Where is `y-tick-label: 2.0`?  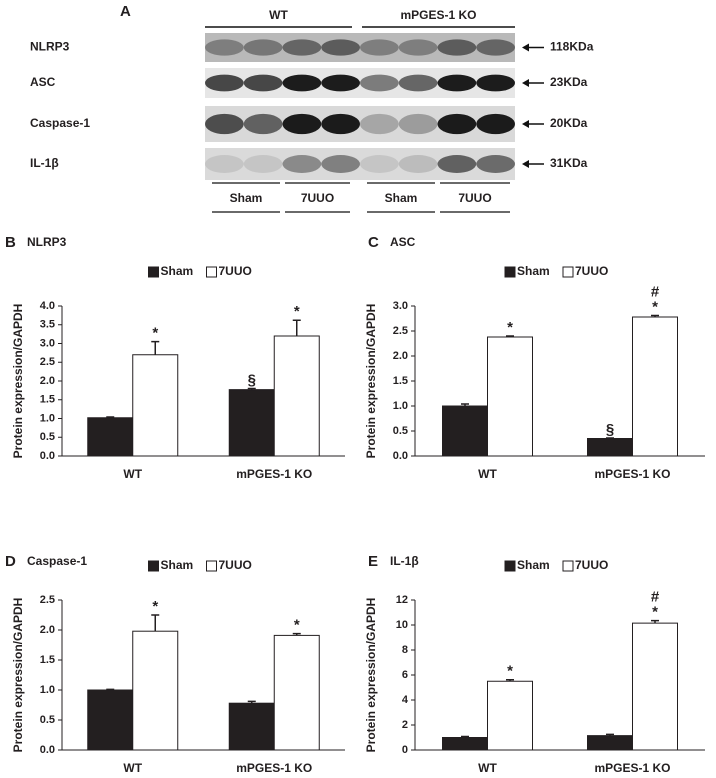
y-tick-label: 2.0 is located at coordinates (400, 356).